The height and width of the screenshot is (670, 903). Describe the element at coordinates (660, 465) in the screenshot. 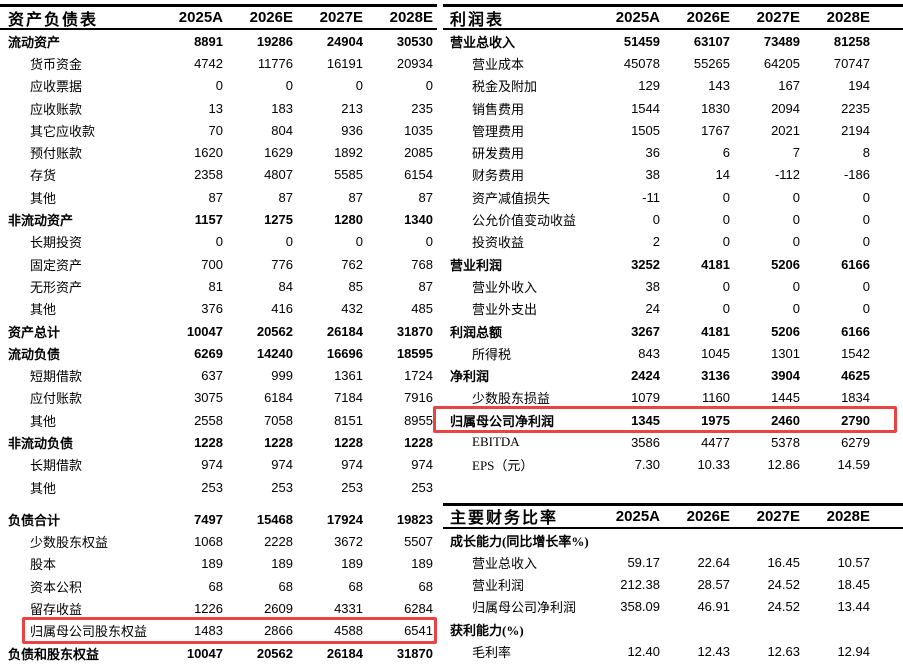

I see `table-row: EPS（元） 7.30 10.33 12.86 14.59` at that location.